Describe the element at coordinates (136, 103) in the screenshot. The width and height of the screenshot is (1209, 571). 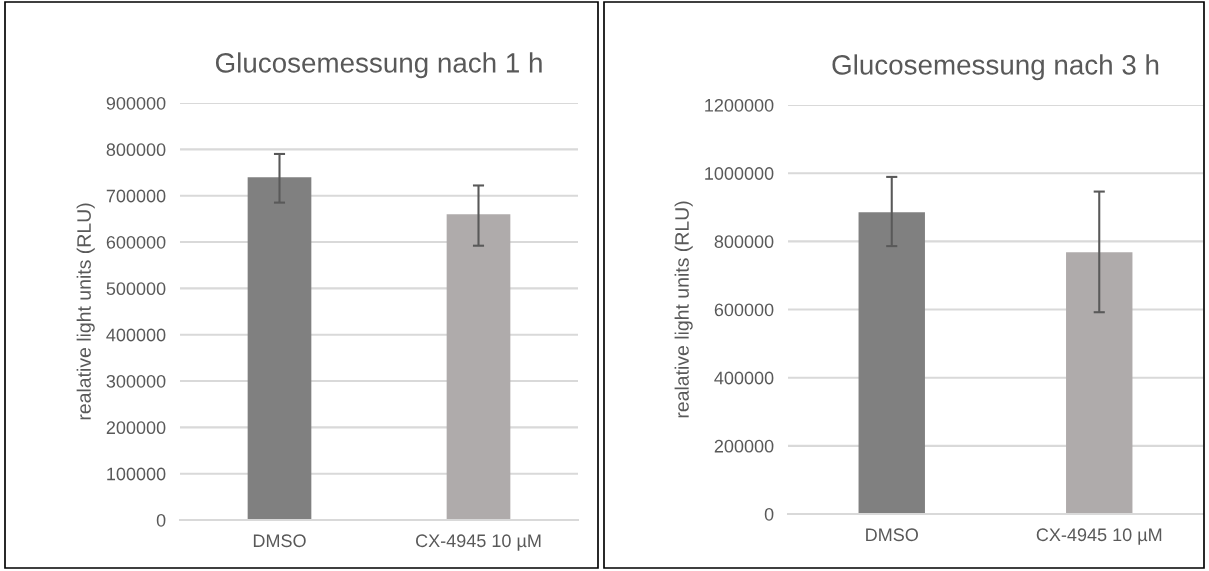
I see `y-tick-label: 900000` at that location.